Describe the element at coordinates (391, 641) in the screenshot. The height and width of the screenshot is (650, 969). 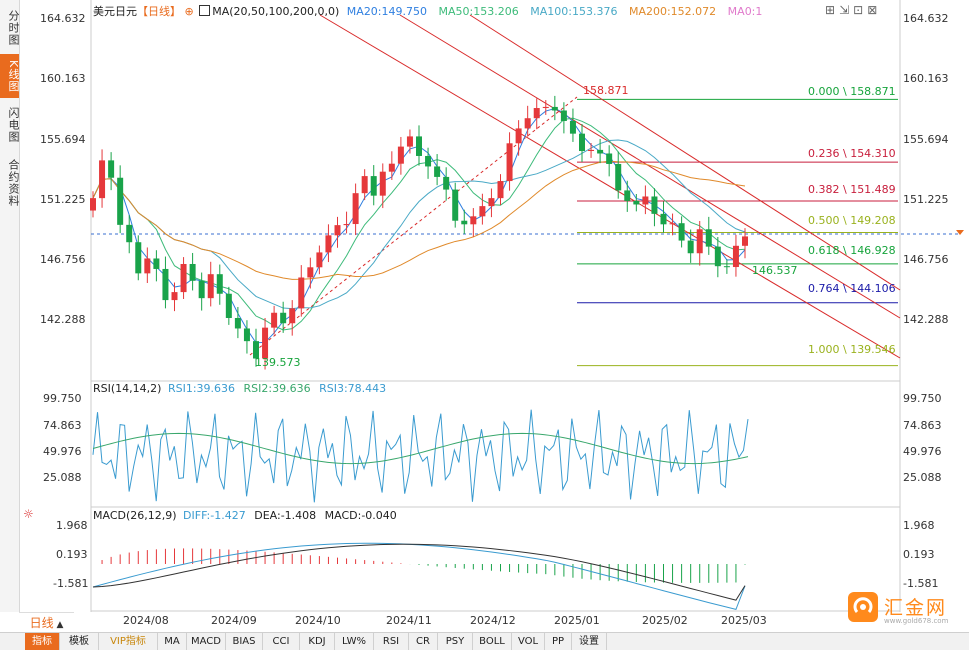
I see `tab-rsi: RSI` at that location.